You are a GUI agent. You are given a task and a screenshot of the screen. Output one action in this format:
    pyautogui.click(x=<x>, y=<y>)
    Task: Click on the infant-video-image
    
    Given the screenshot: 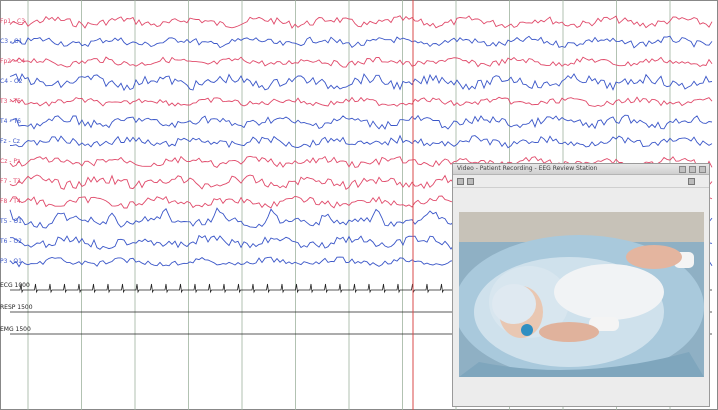 What is the action you would take?
    pyautogui.click(x=581, y=294)
    